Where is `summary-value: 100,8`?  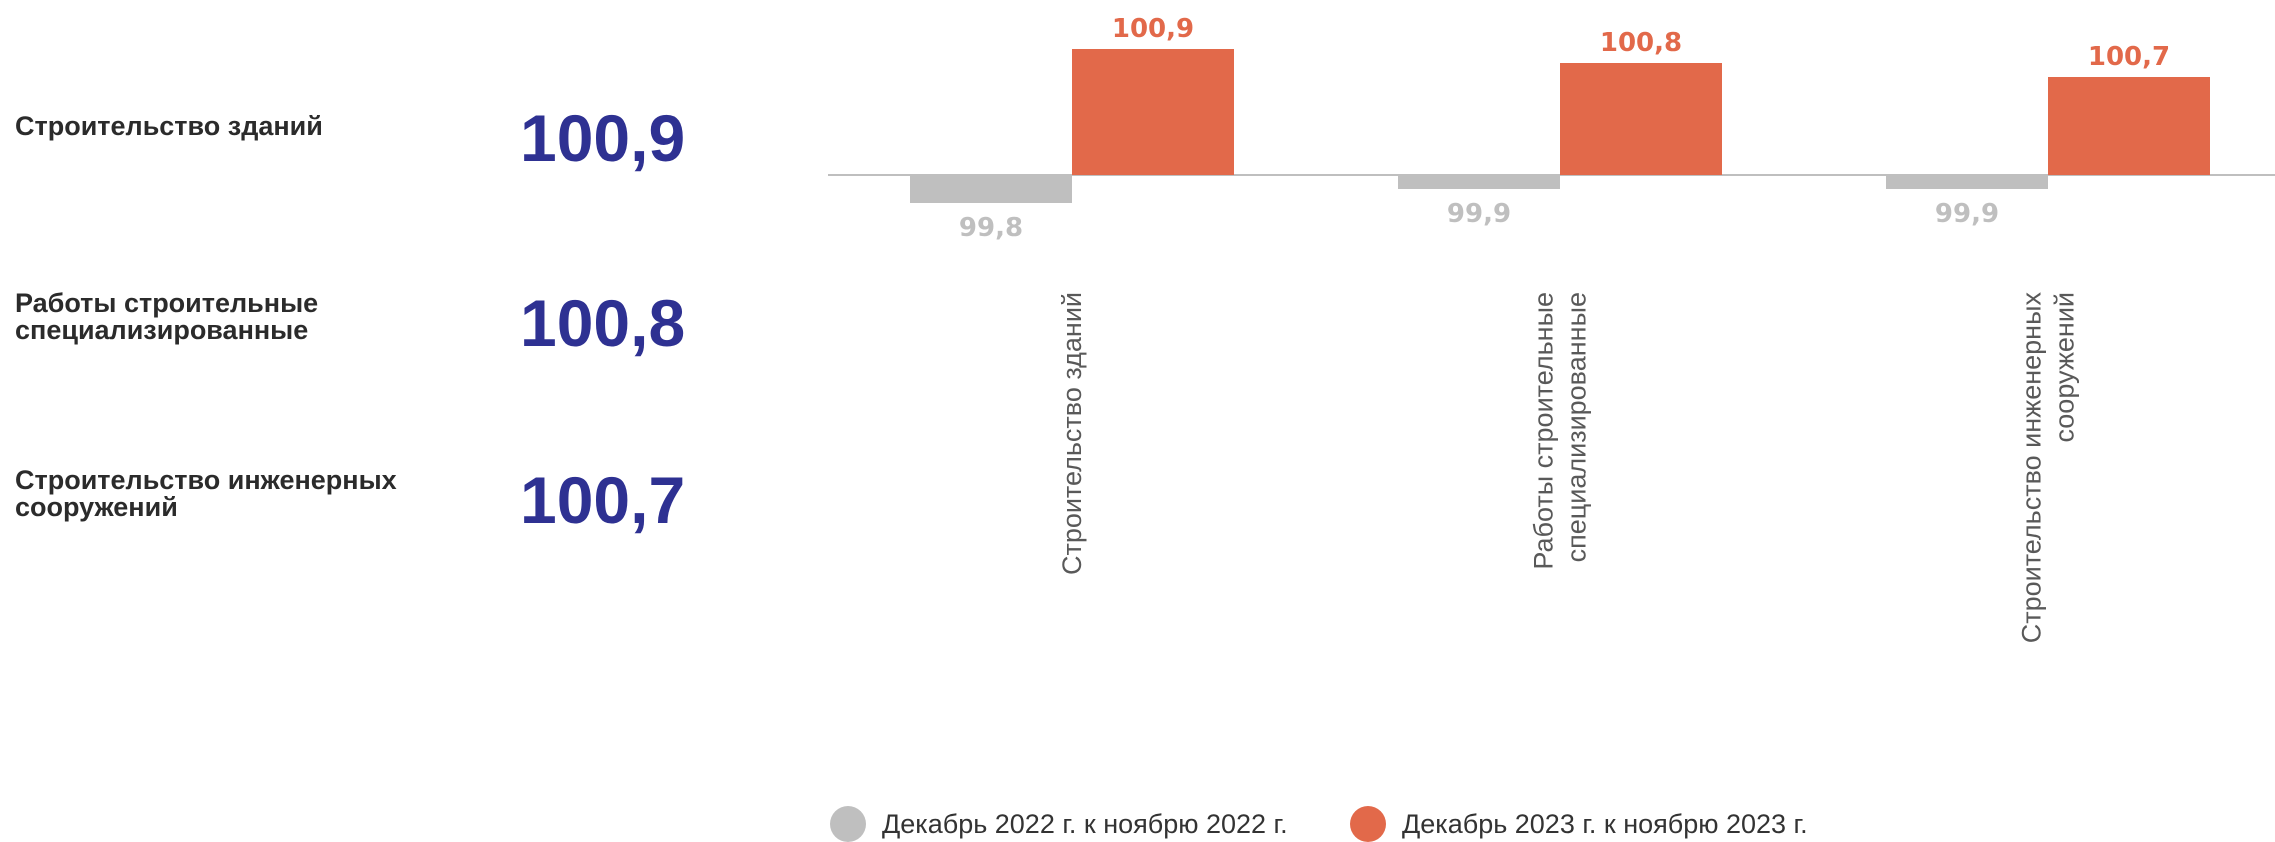
summary-value: 100,8 is located at coordinates (603, 323).